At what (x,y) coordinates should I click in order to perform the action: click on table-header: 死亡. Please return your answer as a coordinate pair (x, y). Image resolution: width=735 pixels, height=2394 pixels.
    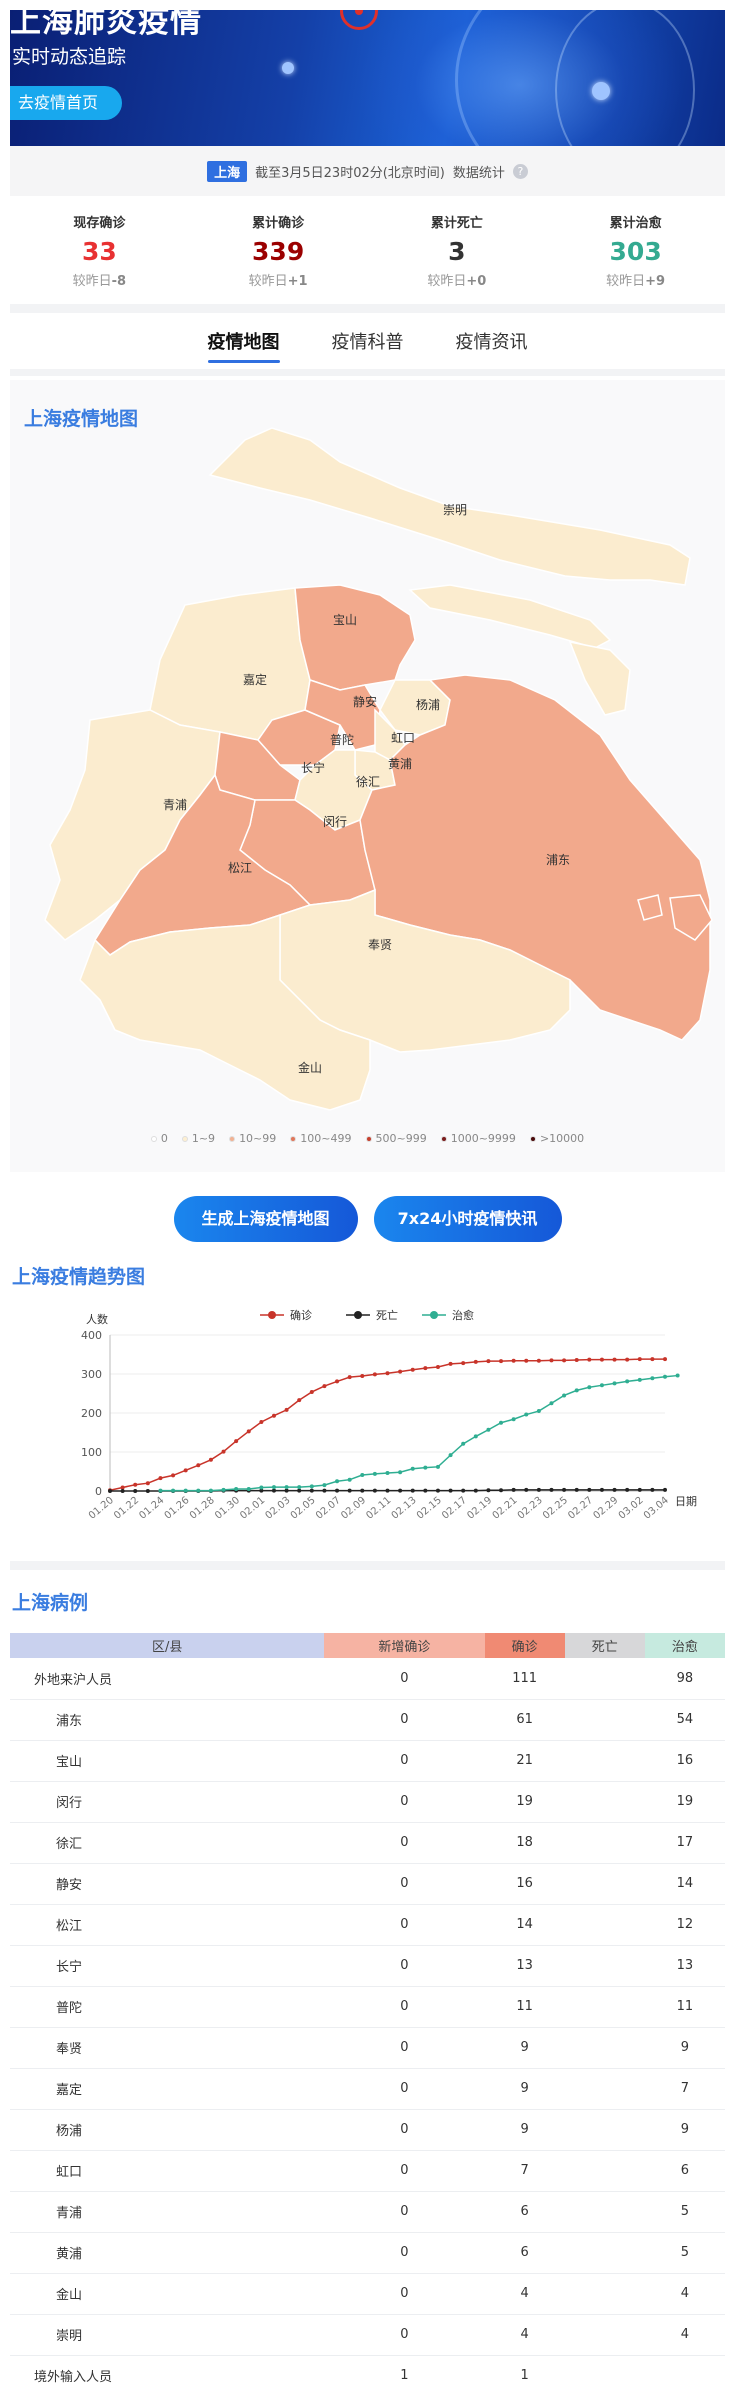
    Looking at the image, I should click on (604, 1645).